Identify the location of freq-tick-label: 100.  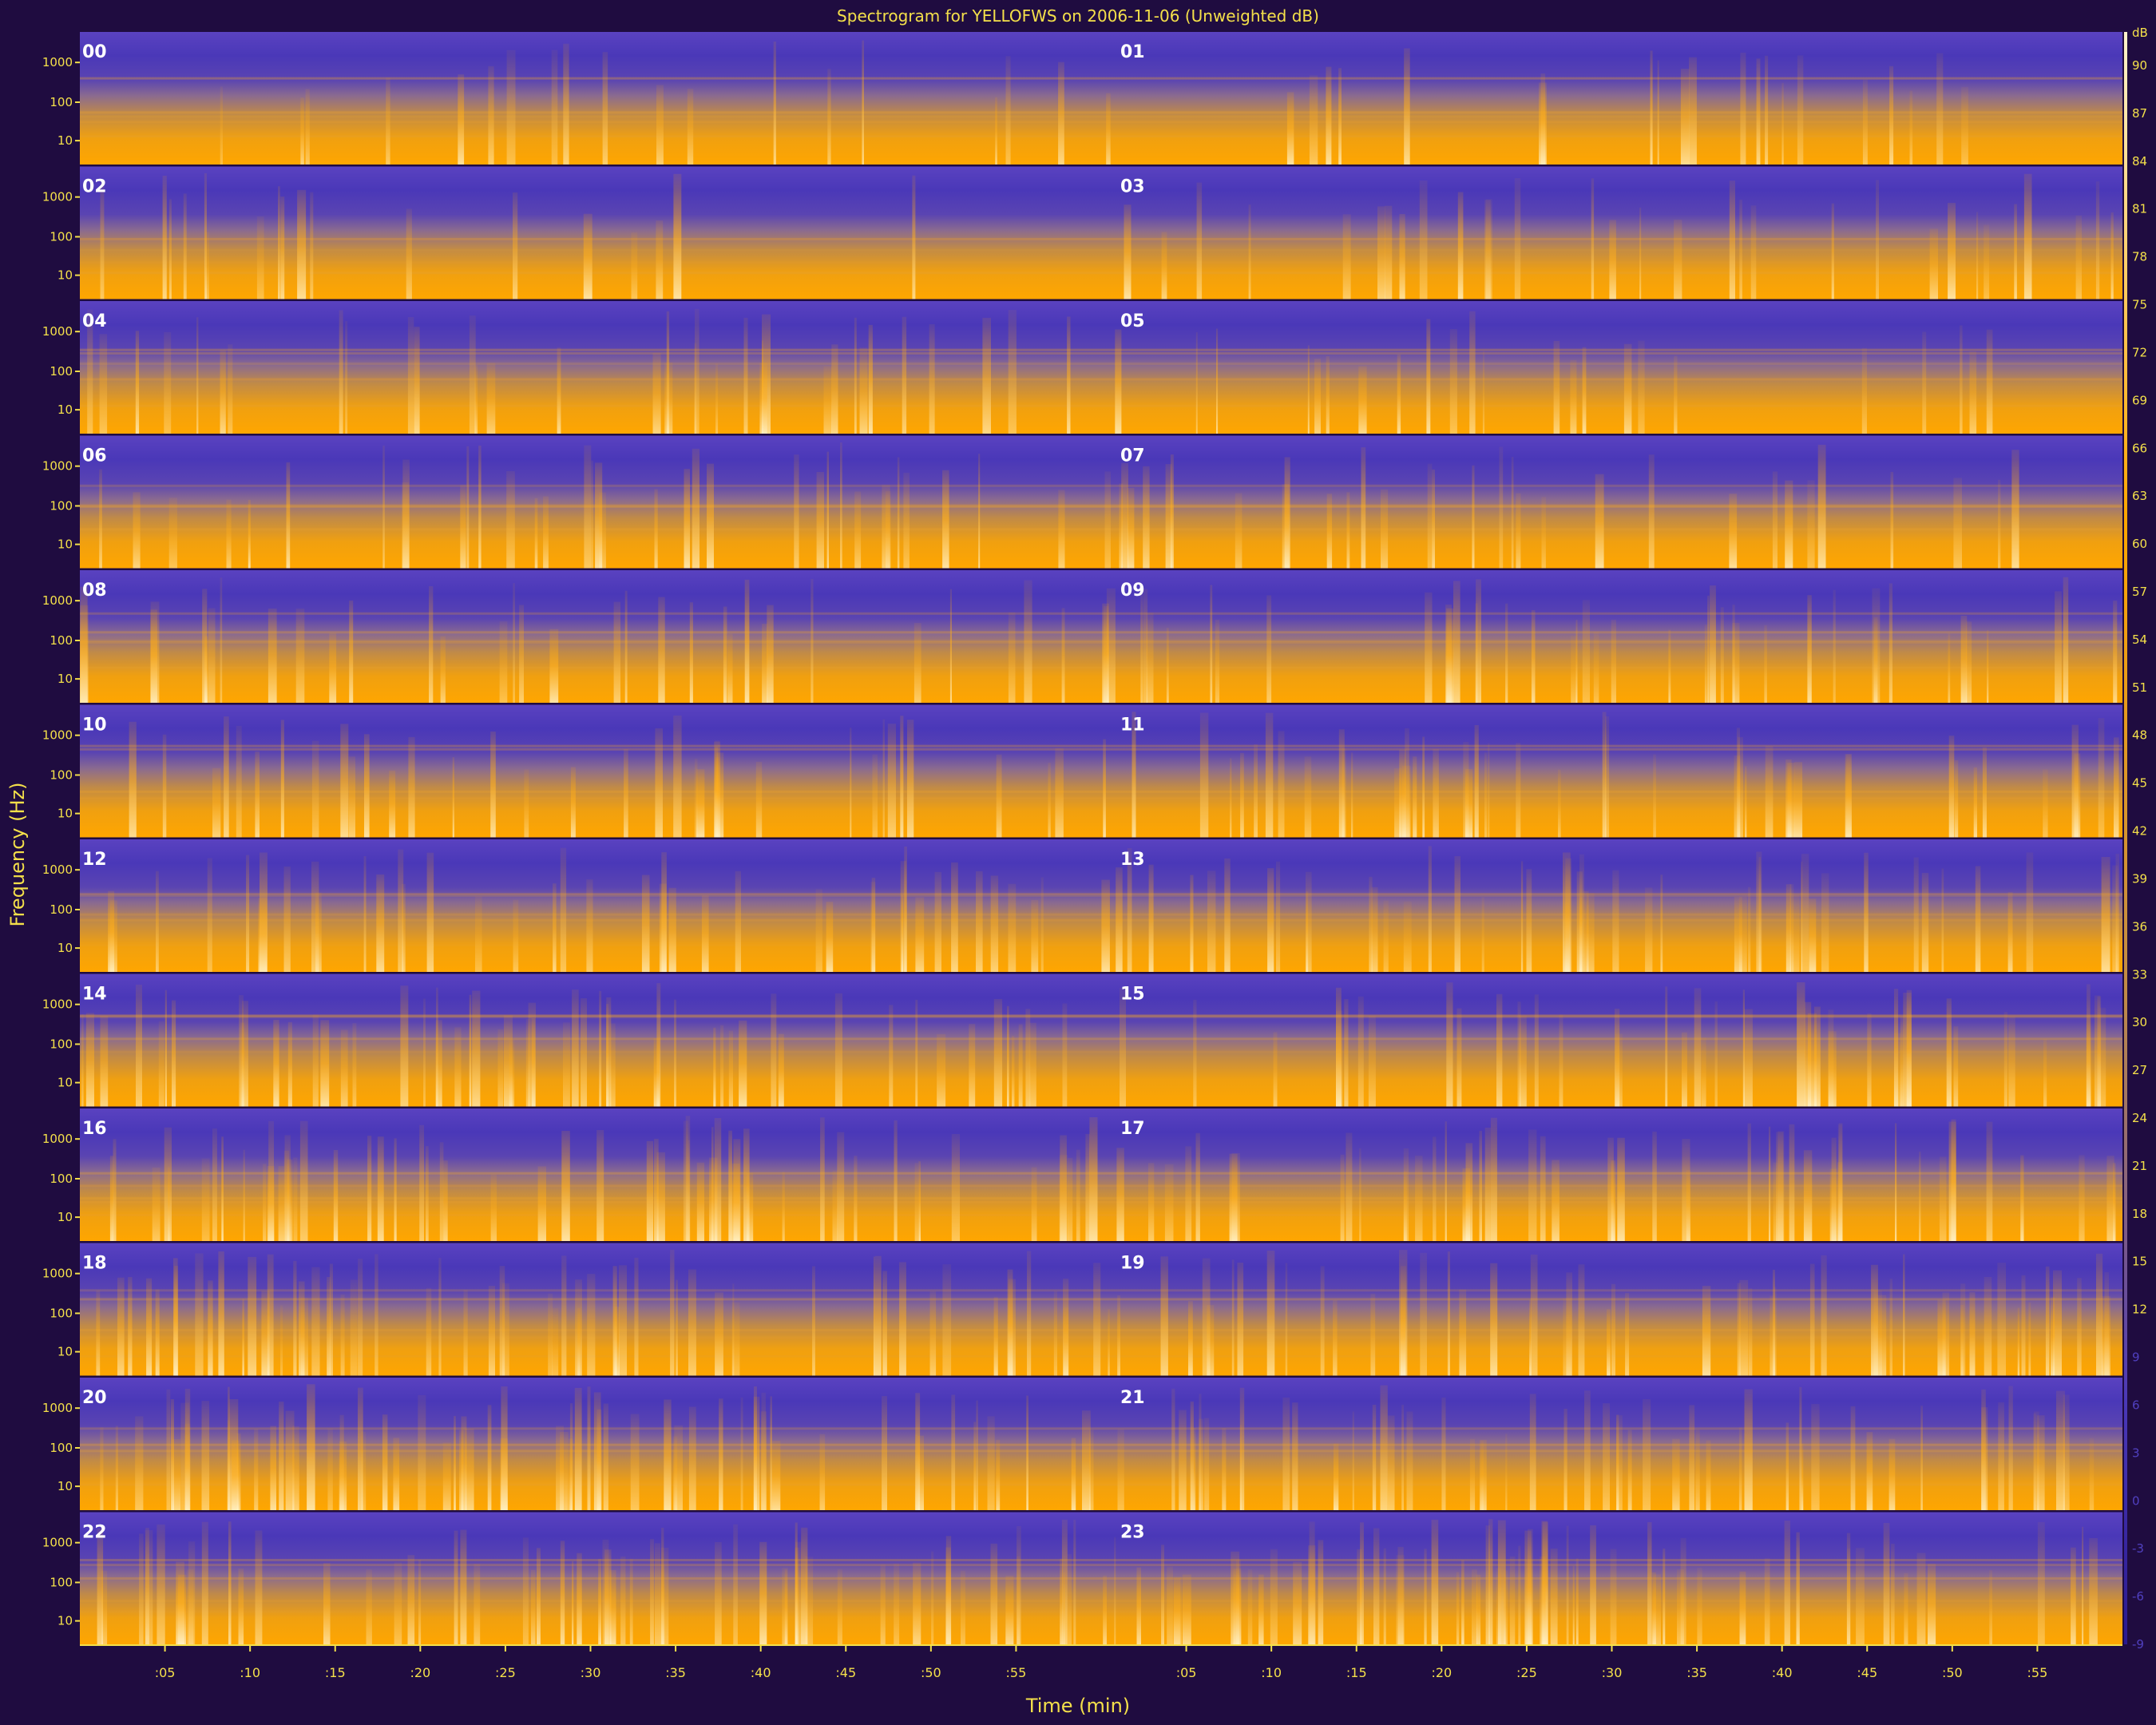
(61, 1313).